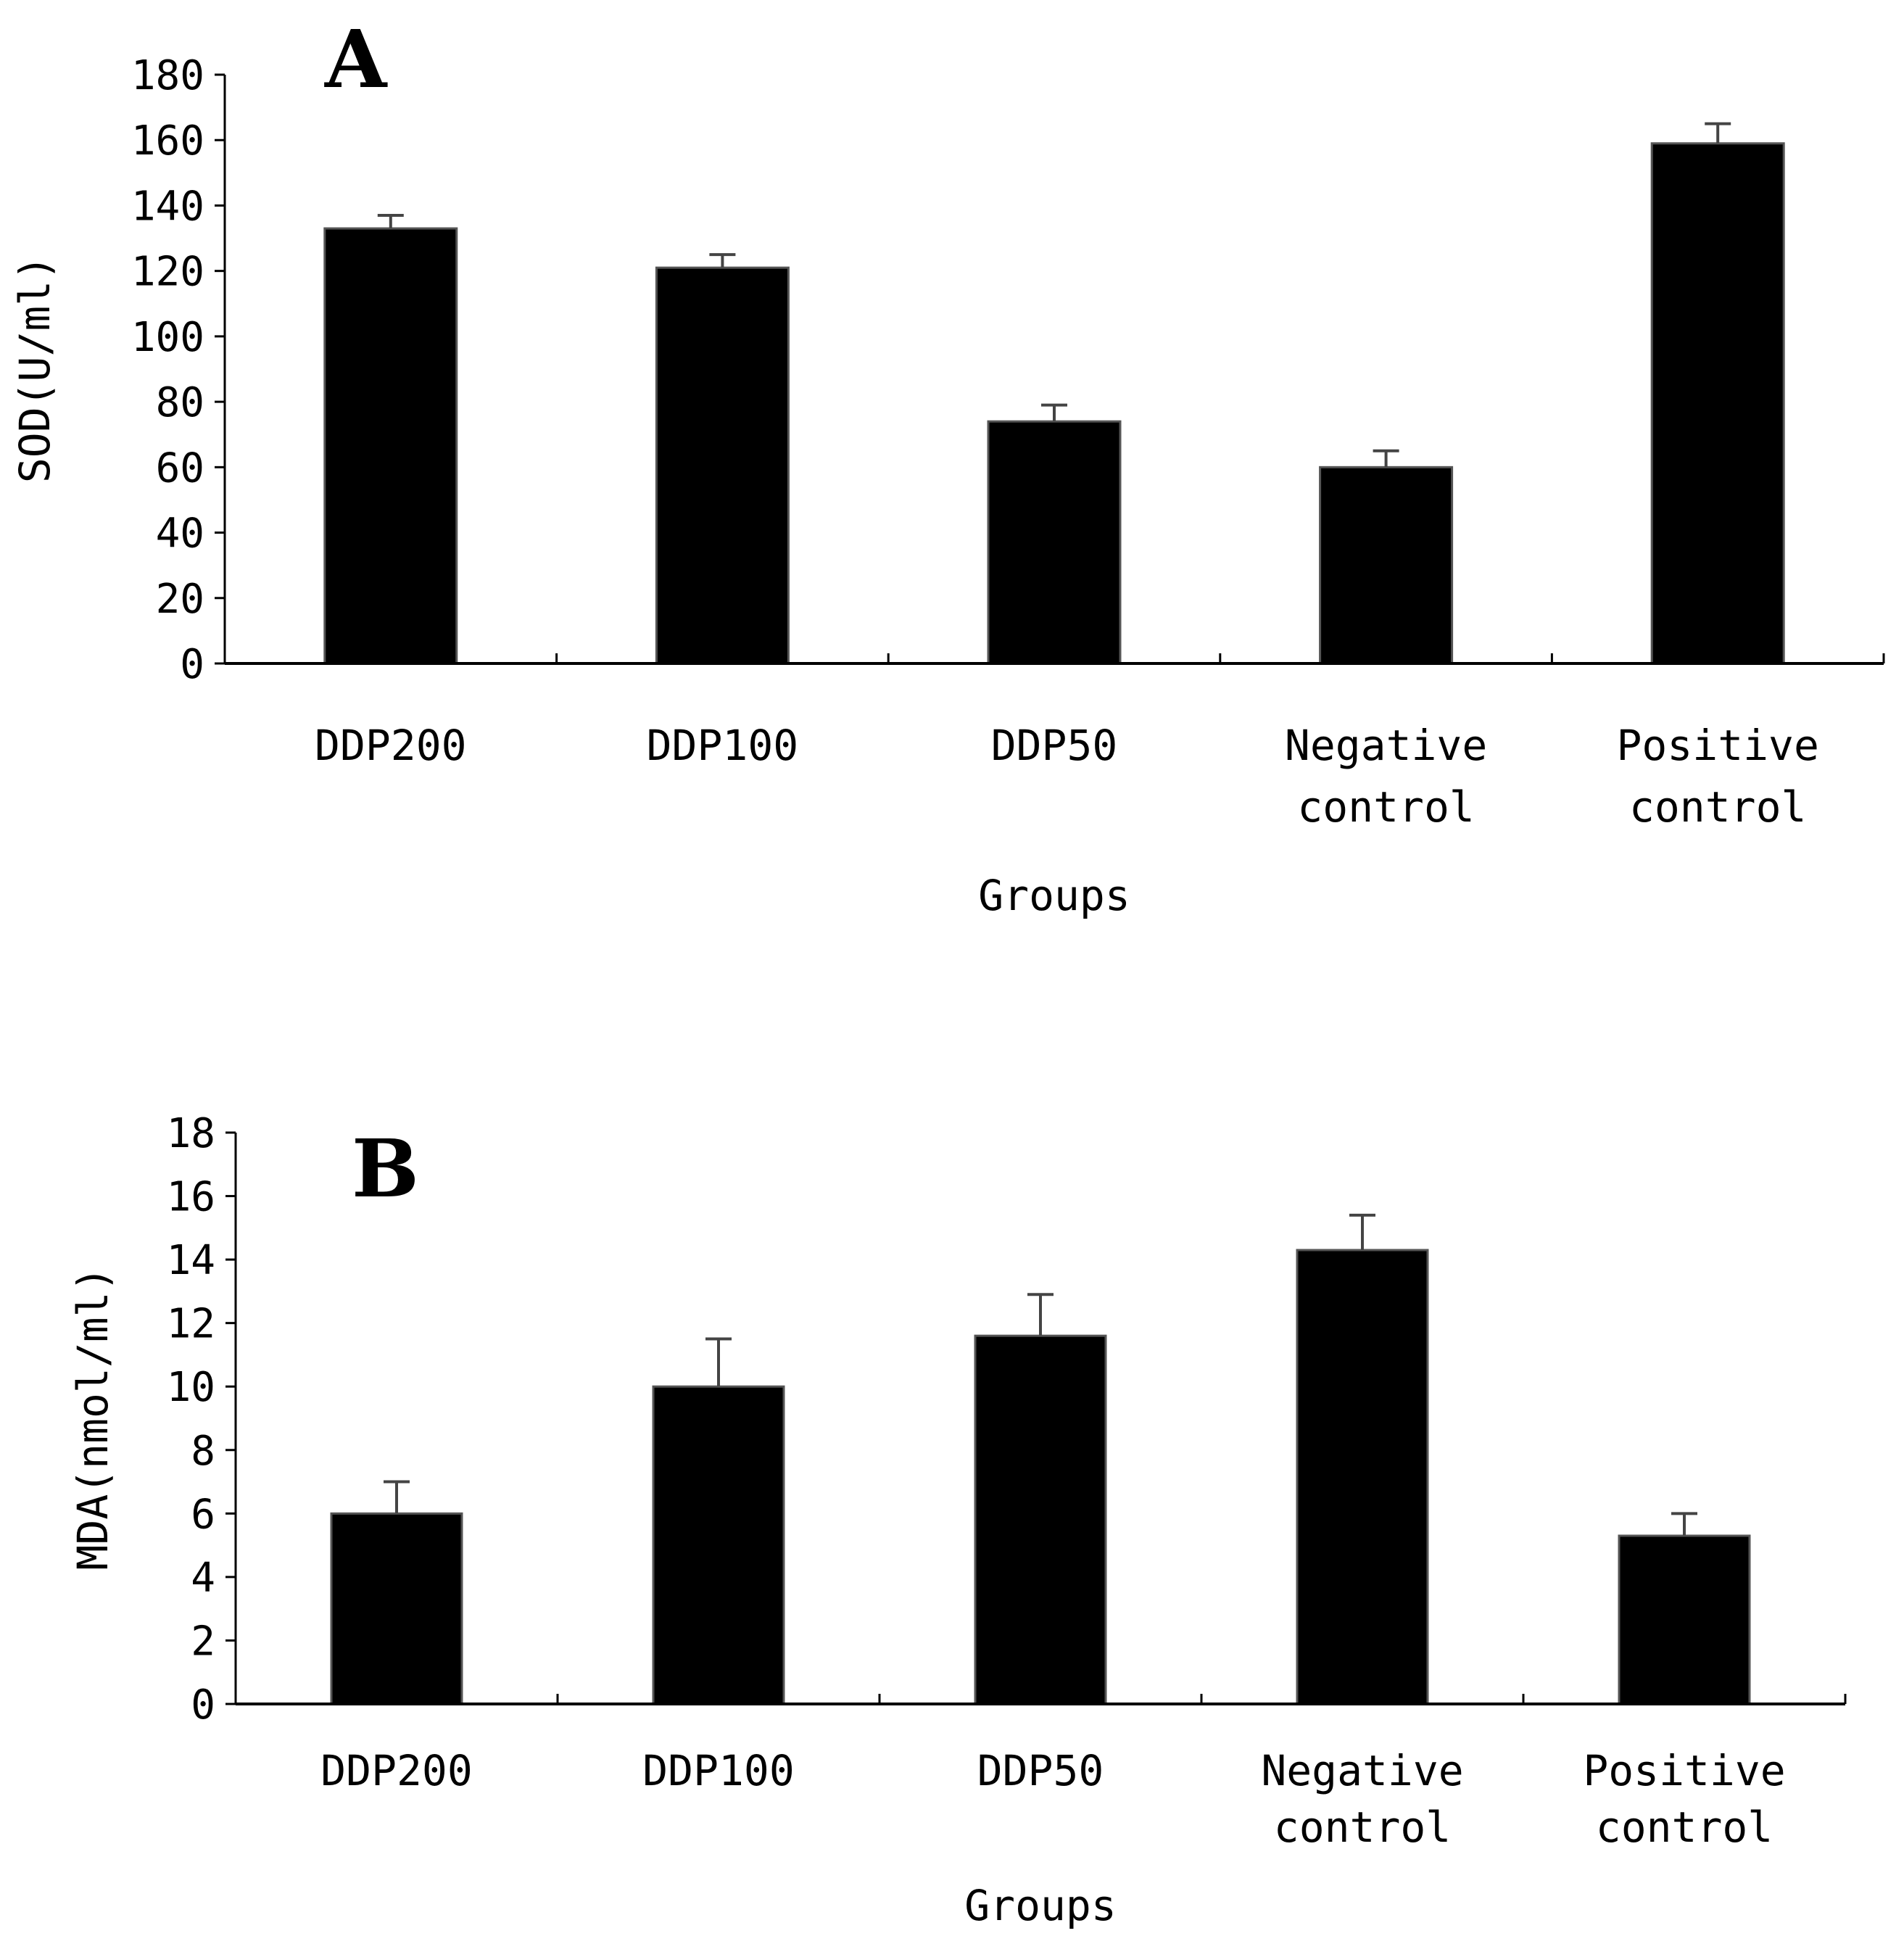 This screenshot has width=1904, height=1936. Describe the element at coordinates (167, 207) in the screenshot. I see `y-tick-label: 140` at that location.